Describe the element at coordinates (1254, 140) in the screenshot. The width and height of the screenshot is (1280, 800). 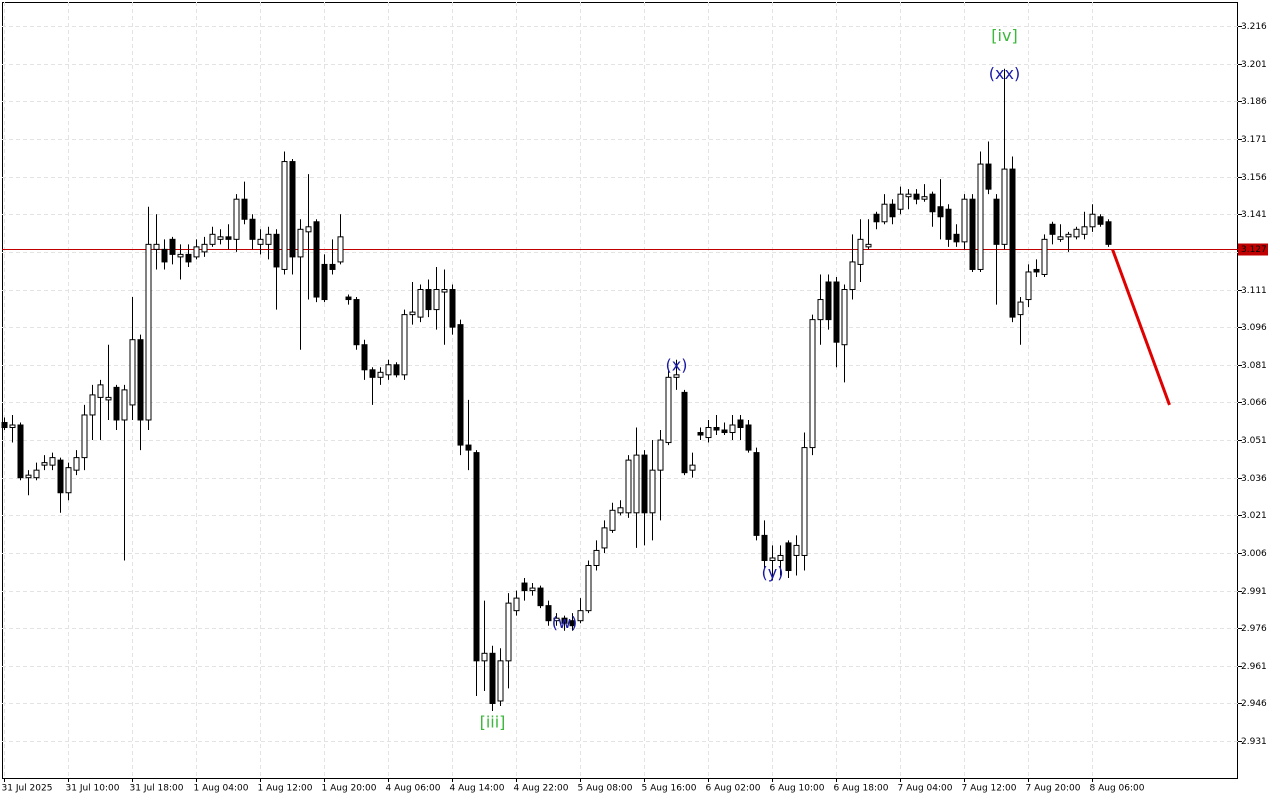
I see `y-tick-label: 3.171` at that location.